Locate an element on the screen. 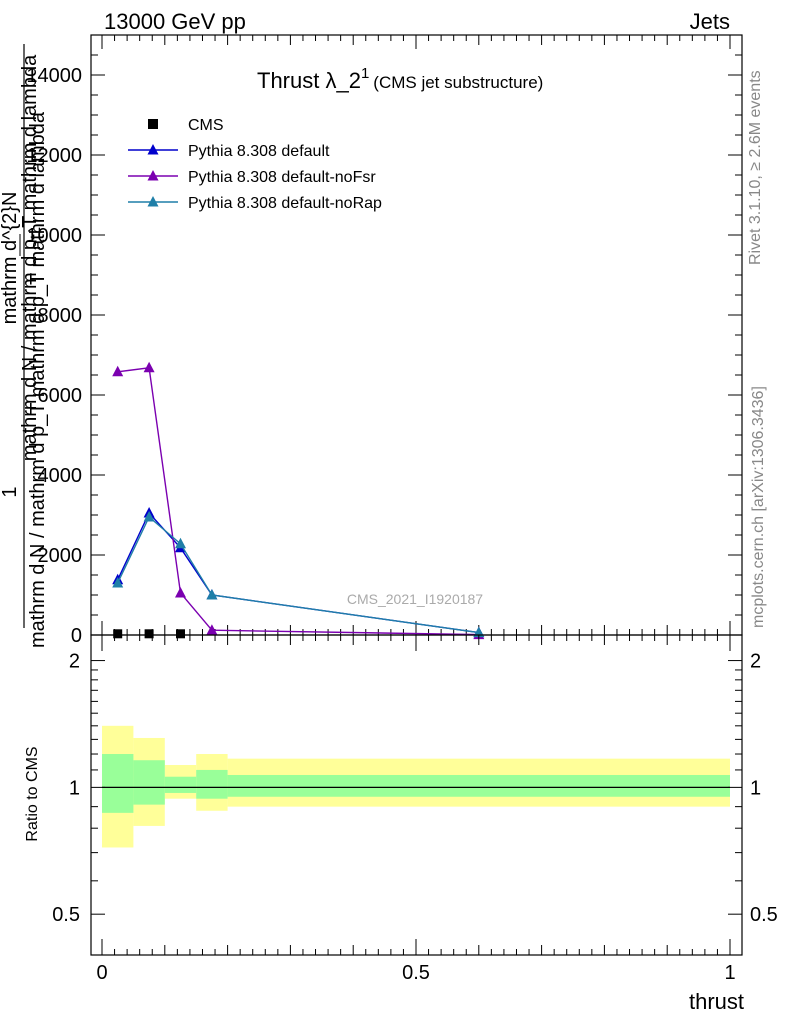 The image size is (786, 1024). header-group: Jets is located at coordinates (710, 21).